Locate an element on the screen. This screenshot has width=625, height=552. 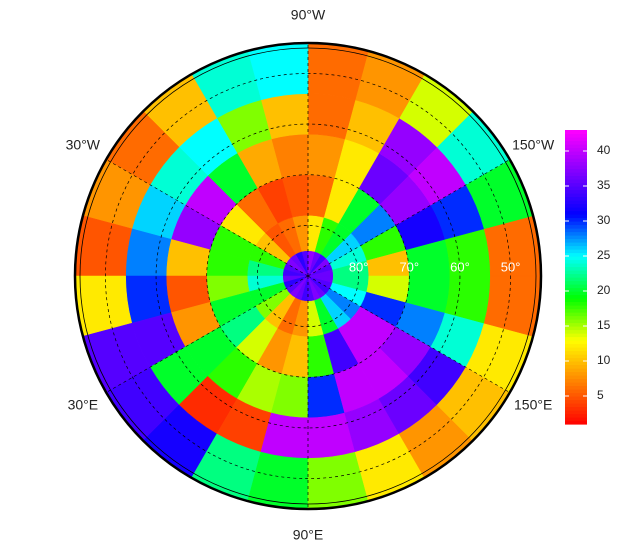
colorbar-tick-label: 15 is located at coordinates (604, 325).